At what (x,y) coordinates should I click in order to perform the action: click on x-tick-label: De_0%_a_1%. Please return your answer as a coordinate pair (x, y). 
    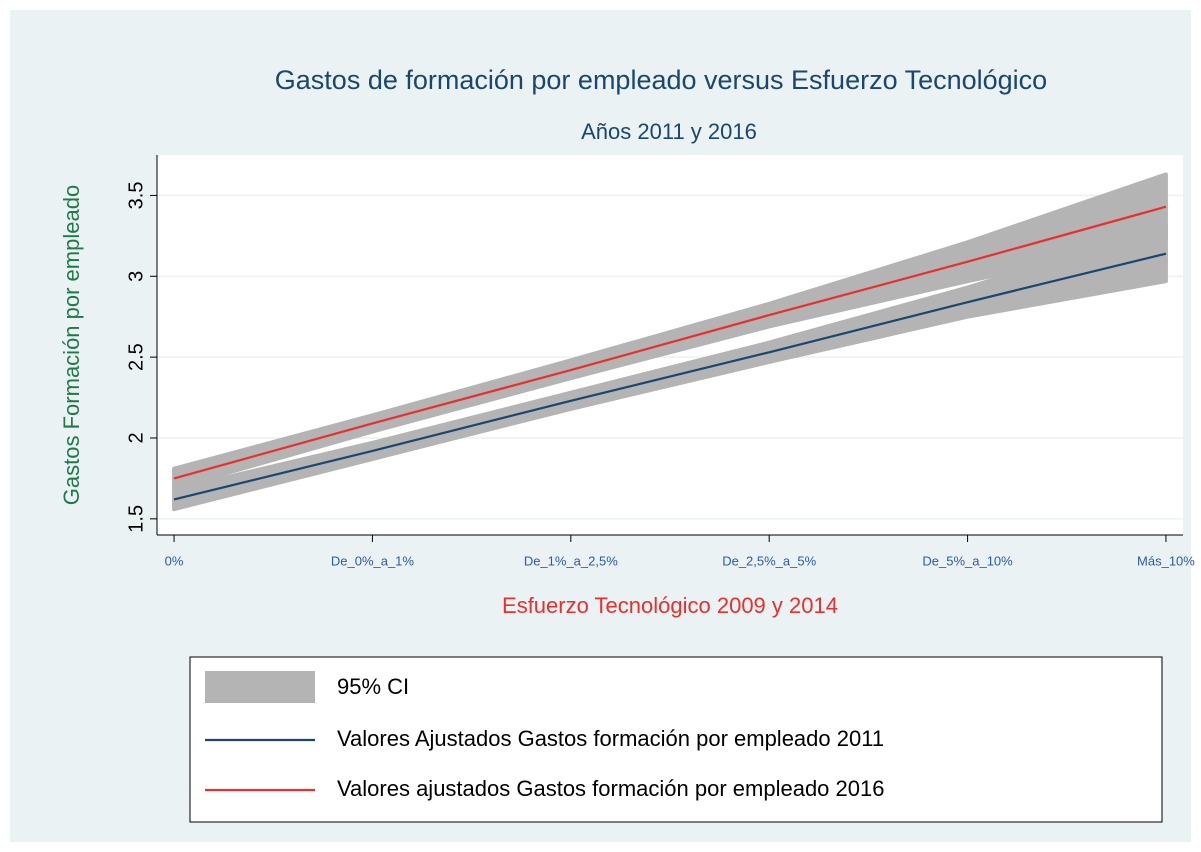
    Looking at the image, I should click on (373, 560).